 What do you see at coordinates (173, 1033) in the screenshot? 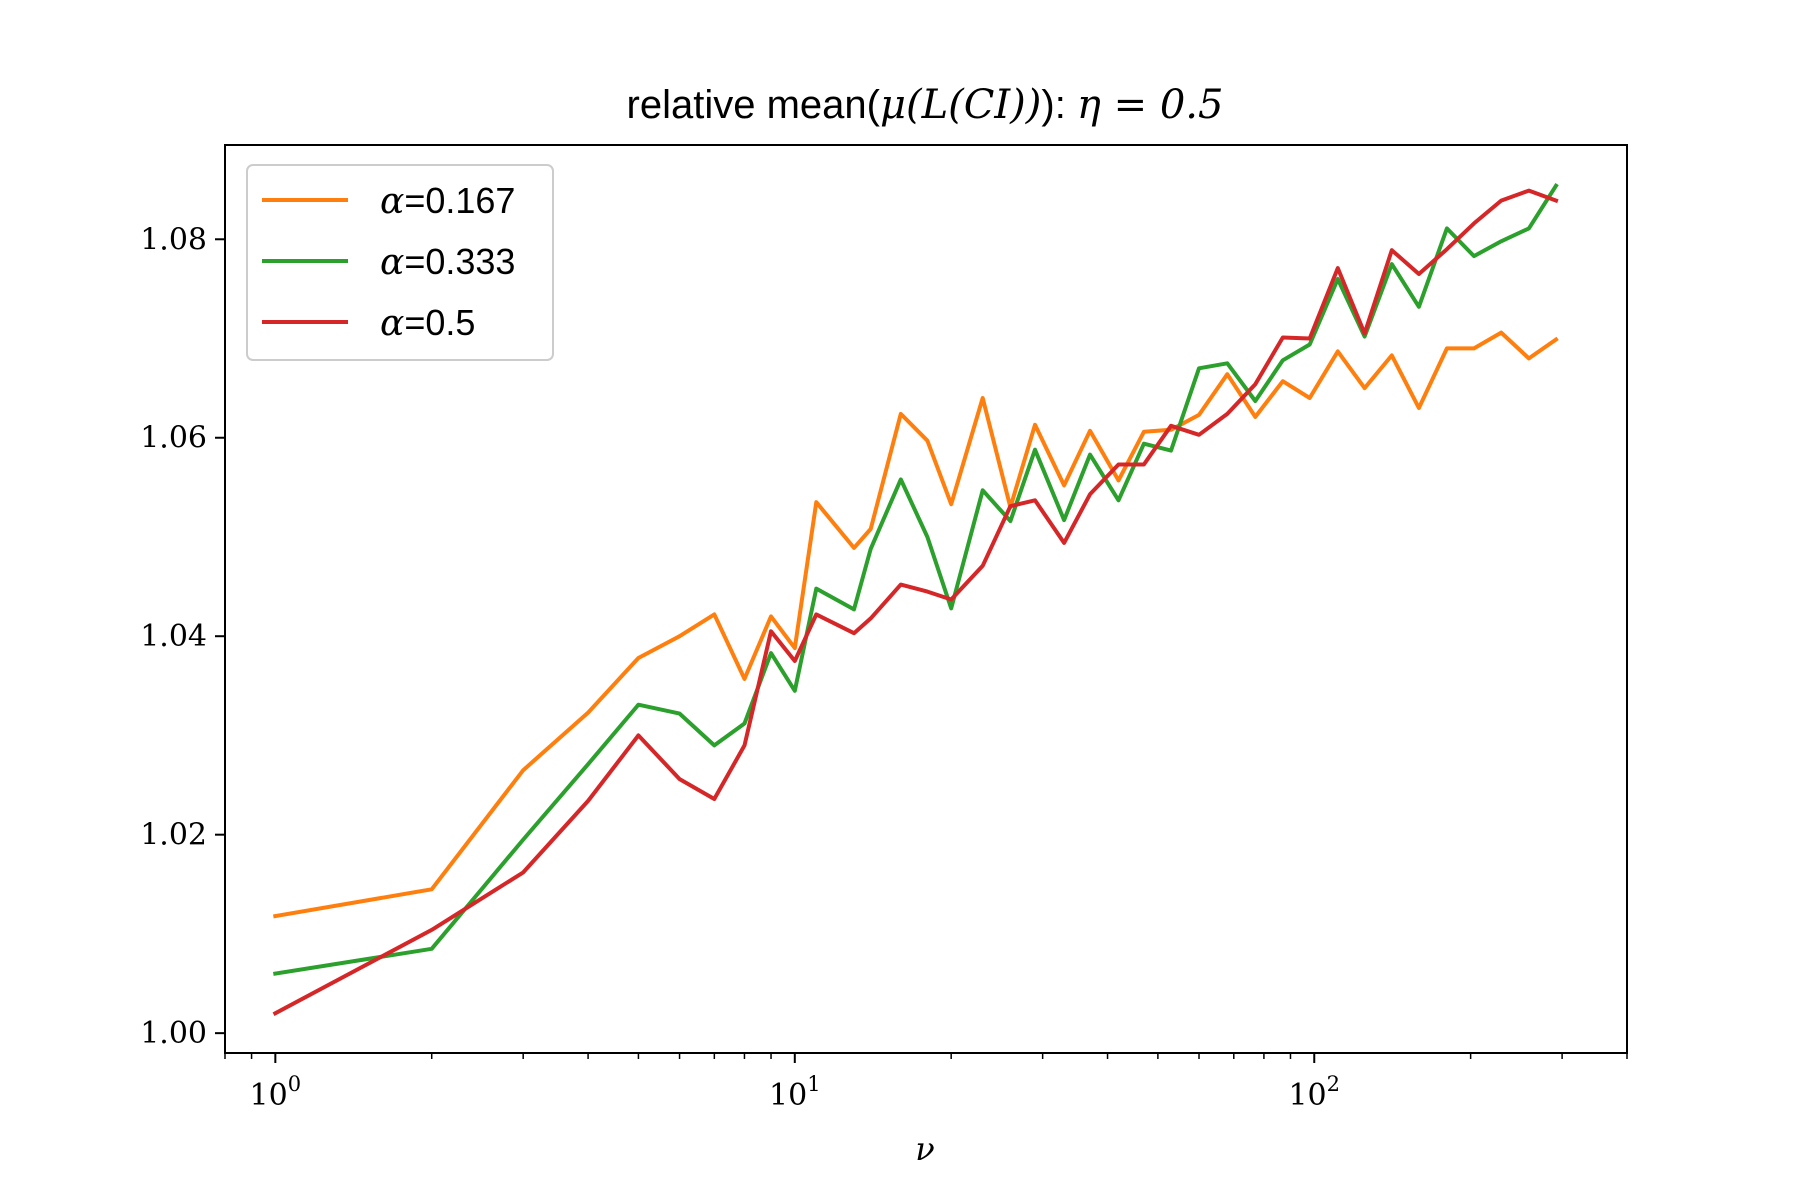
I see `y-tick-label-0: 1.00` at bounding box center [173, 1033].